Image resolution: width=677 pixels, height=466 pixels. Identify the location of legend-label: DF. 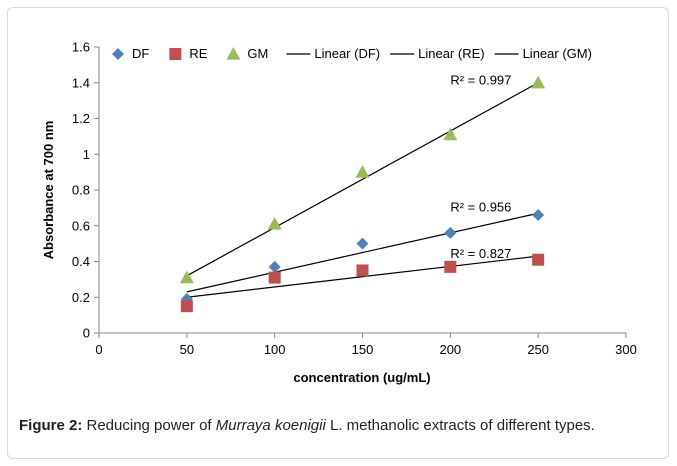
(140, 53).